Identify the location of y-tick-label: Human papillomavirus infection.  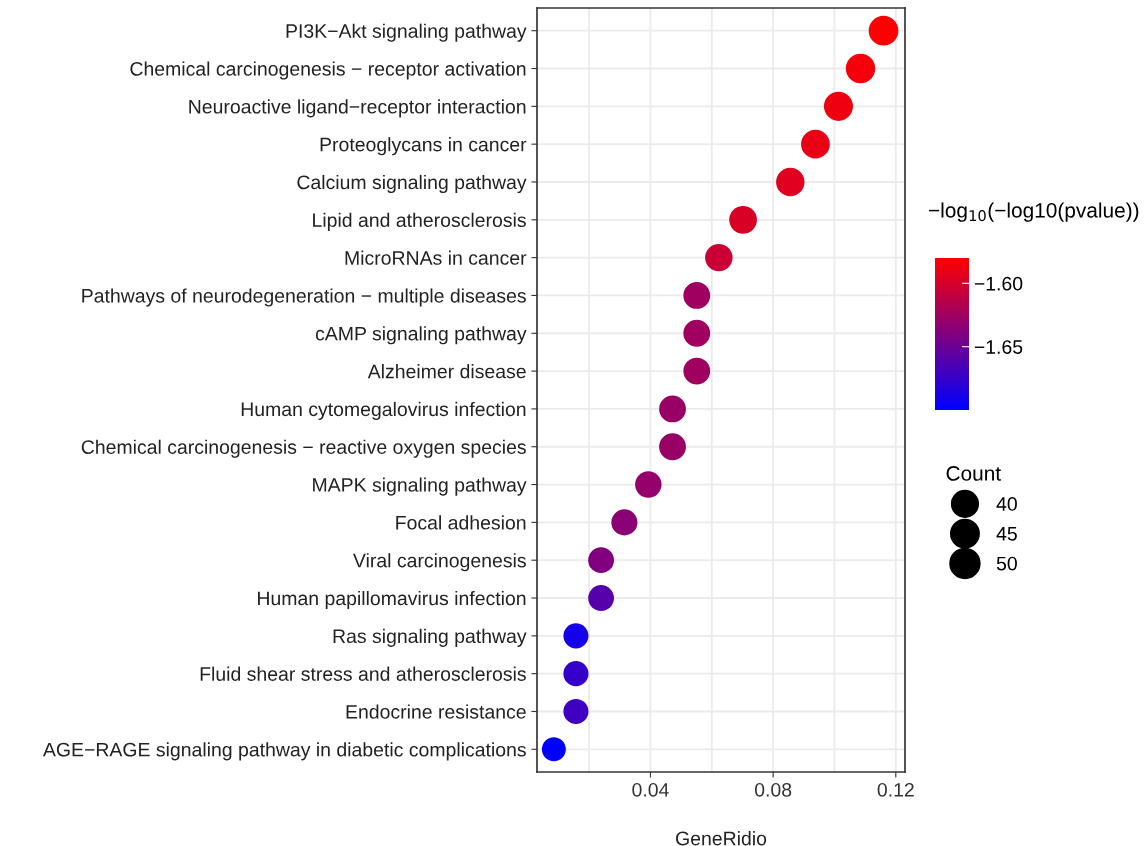
(392, 600).